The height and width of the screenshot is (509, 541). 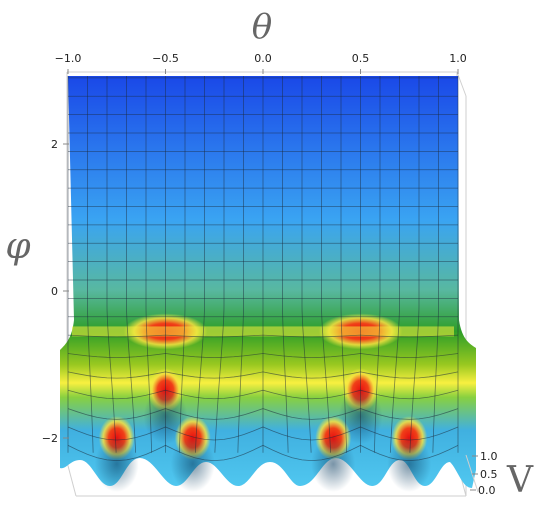 I want to click on v-tick-label: 0.5, so click(x=489, y=474).